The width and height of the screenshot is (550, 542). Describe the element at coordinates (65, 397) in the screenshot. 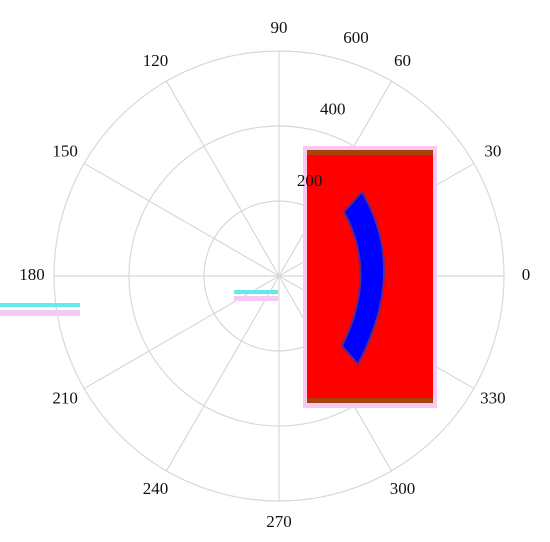

I see `theta-tick-label: 210` at that location.